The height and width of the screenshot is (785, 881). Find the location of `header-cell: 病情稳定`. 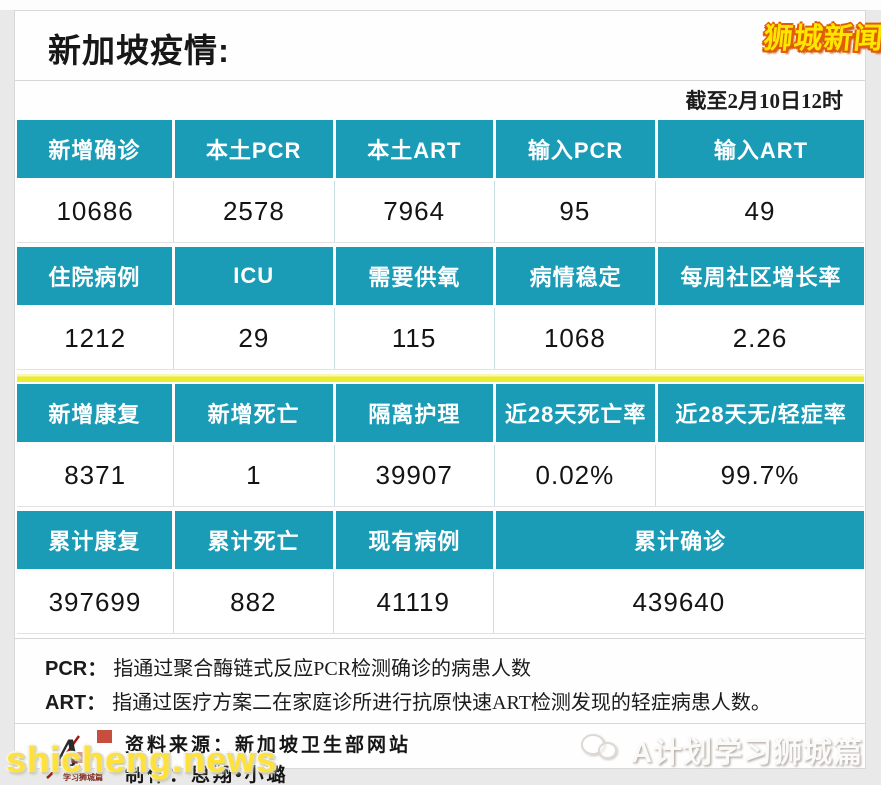

header-cell: 病情稳定 is located at coordinates (575, 276).